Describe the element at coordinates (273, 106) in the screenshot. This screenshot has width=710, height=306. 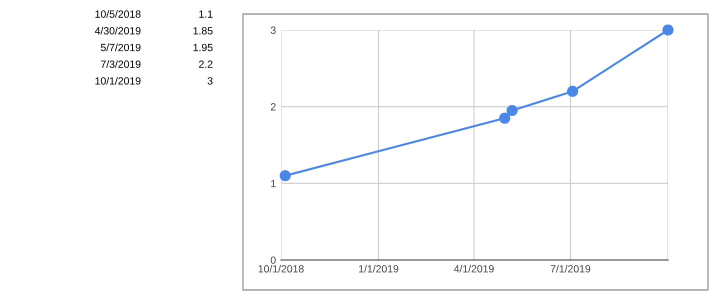
I see `y-tick-label: 2` at that location.